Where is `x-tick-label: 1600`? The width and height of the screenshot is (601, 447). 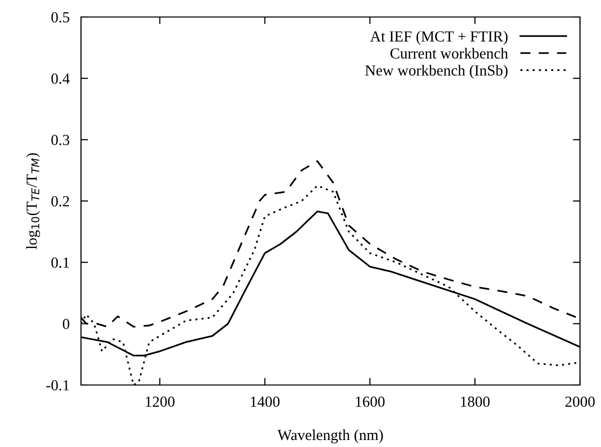
x-tick-label: 1600 is located at coordinates (370, 401).